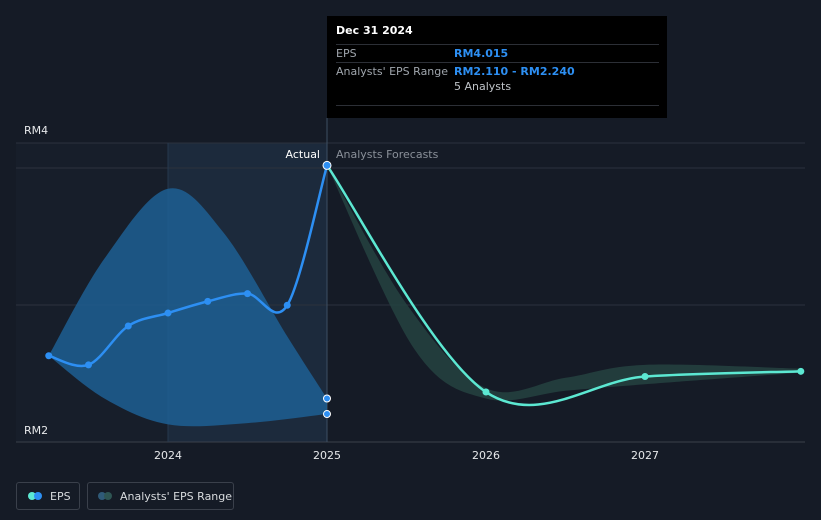 Image resolution: width=821 pixels, height=520 pixels. I want to click on tooltip-eps-label: EPS, so click(346, 53).